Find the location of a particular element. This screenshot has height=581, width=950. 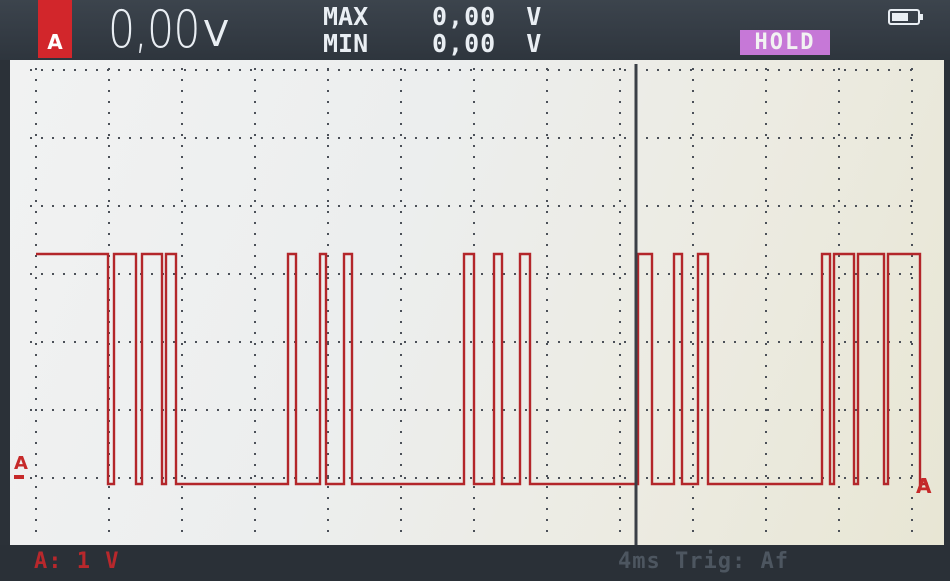

ground-marker: A is located at coordinates (21, 467).